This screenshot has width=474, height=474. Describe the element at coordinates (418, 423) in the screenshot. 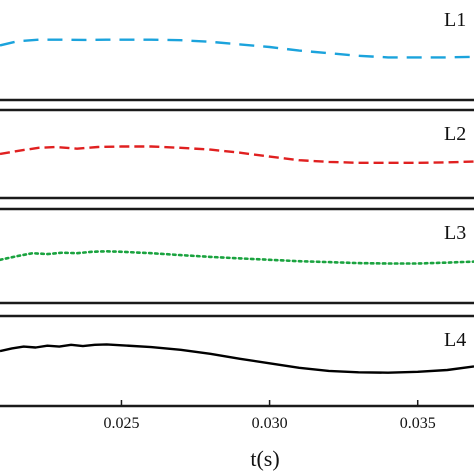

I see `x-tick-label: 0.035` at that location.